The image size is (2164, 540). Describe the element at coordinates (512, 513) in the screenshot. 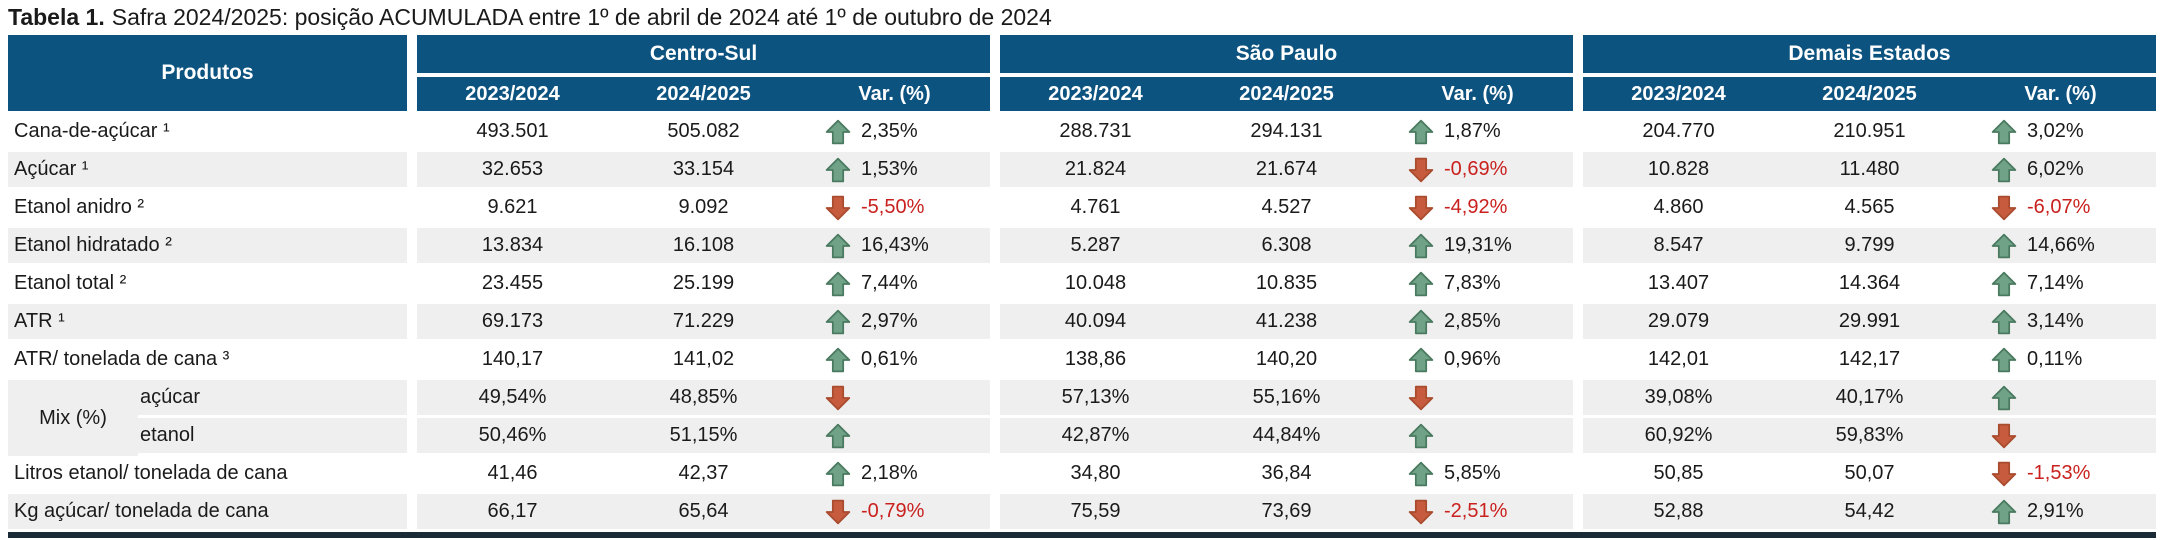

I see `value-cell: 66,17` at that location.